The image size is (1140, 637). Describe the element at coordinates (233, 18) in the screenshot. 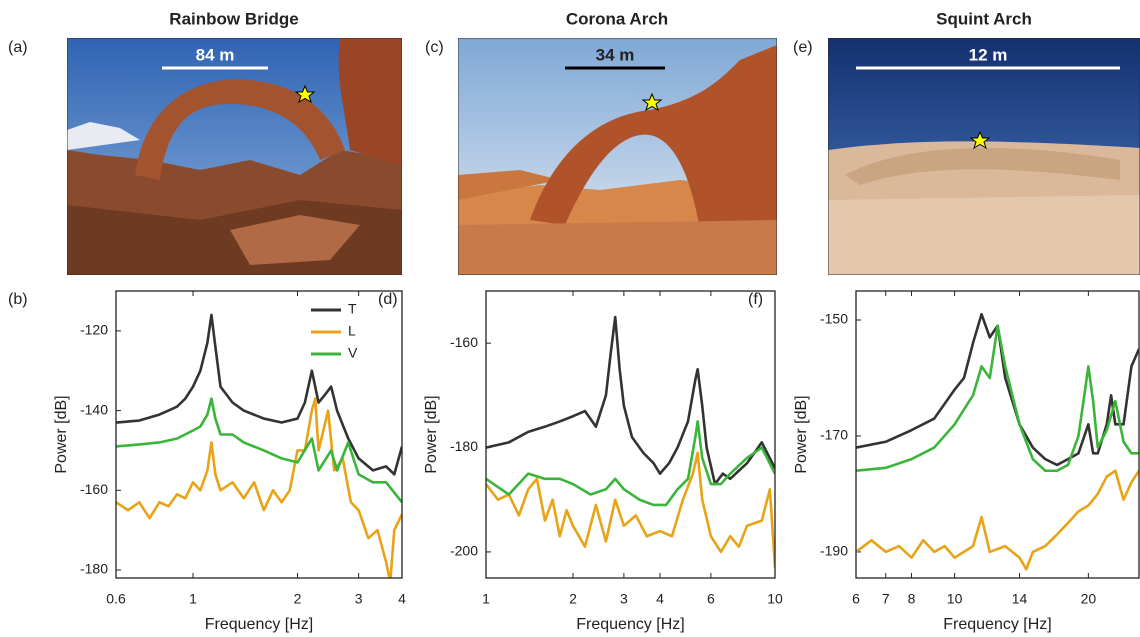

I see `chart-title: Rainbow Bridge` at that location.